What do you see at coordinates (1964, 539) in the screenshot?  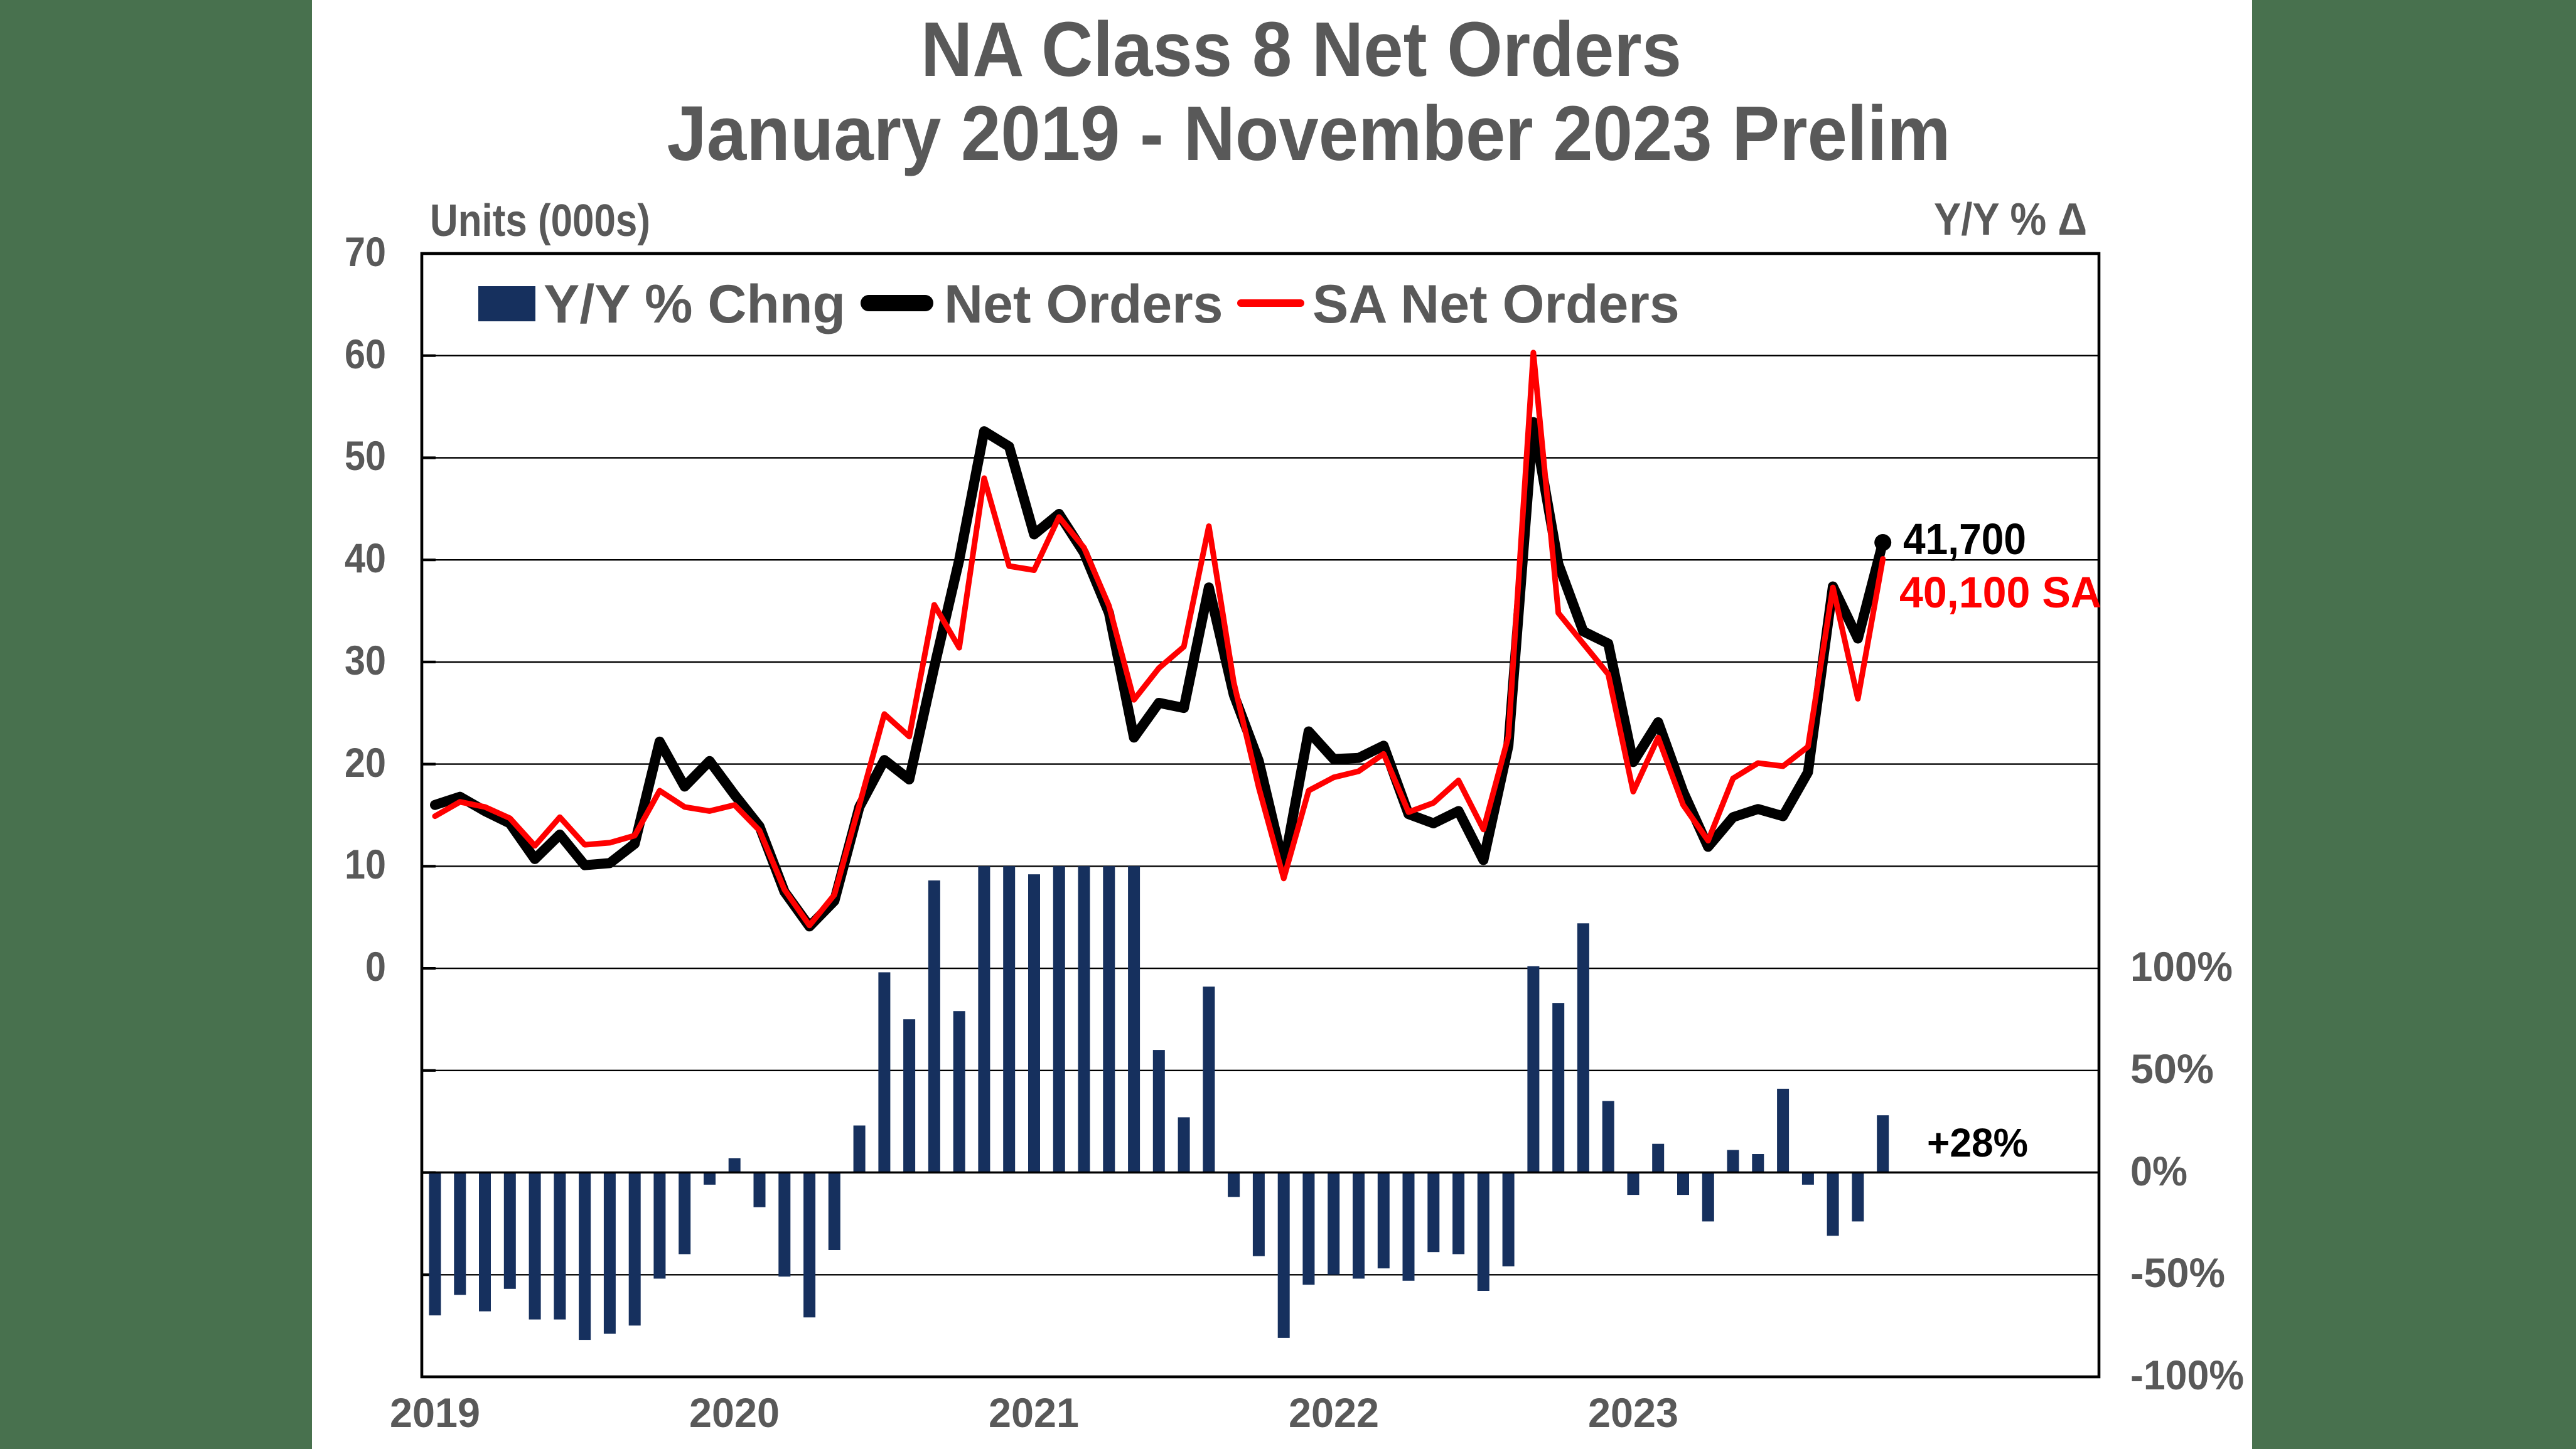 I see `svg-text: 41,700` at bounding box center [1964, 539].